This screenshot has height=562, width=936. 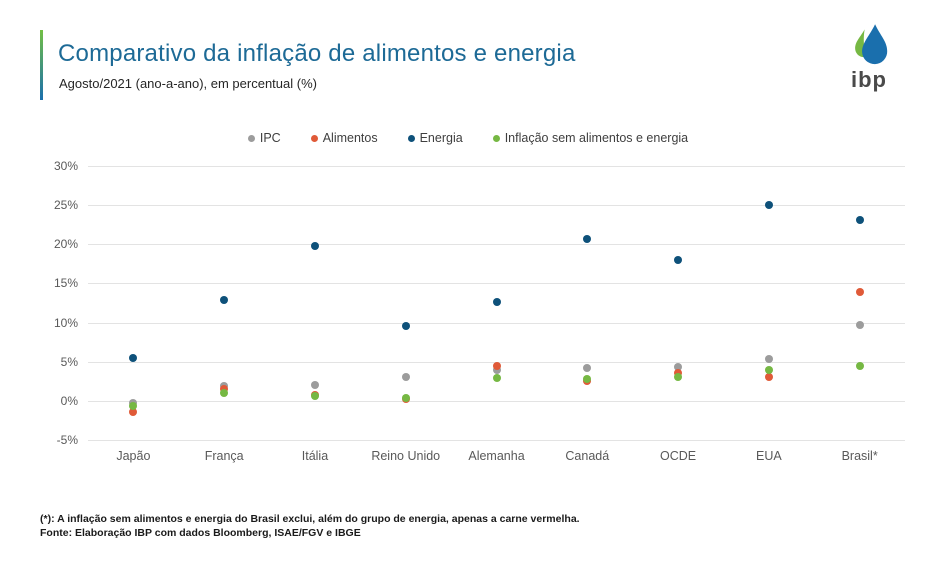 I want to click on y-tick-label: 25%, so click(x=65, y=205).